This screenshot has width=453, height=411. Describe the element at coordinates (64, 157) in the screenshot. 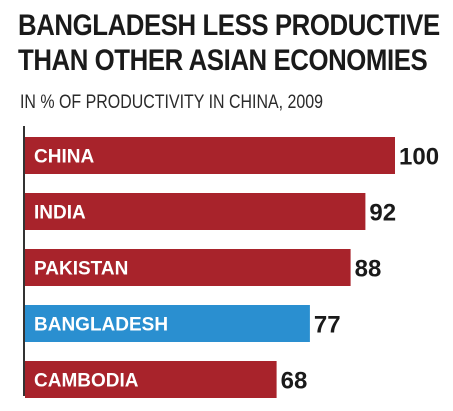

I see `bar-label-china: CHINA` at that location.